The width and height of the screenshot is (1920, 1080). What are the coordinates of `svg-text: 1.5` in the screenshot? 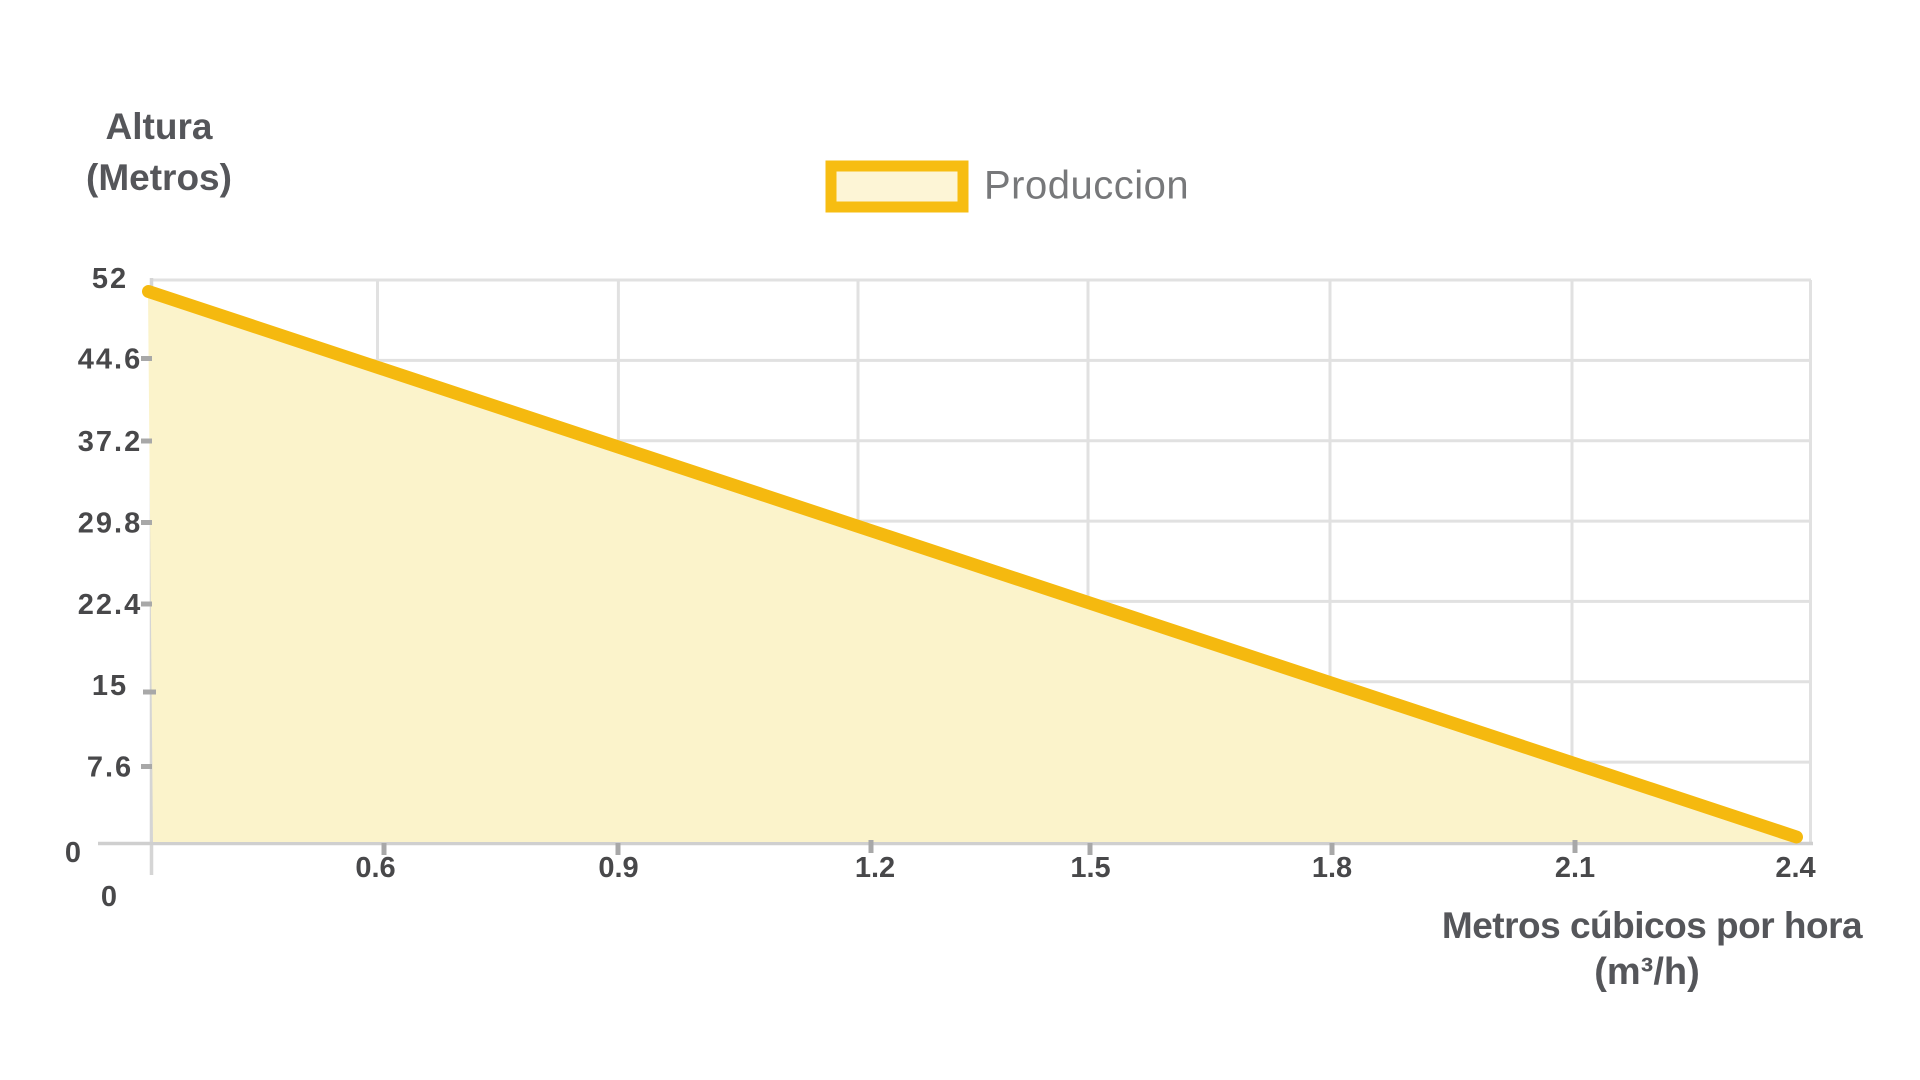 It's located at (1090, 868).